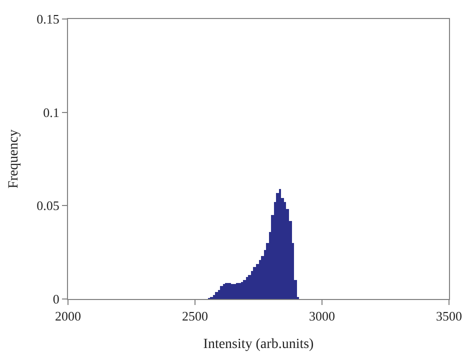 The width and height of the screenshot is (474, 360). What do you see at coordinates (449, 316) in the screenshot?
I see `x-tick-label: 3500` at bounding box center [449, 316].